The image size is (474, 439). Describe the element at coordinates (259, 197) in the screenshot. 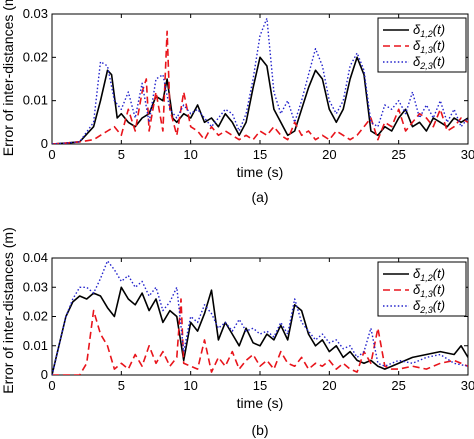

I see `panel-caption: (a)` at that location.